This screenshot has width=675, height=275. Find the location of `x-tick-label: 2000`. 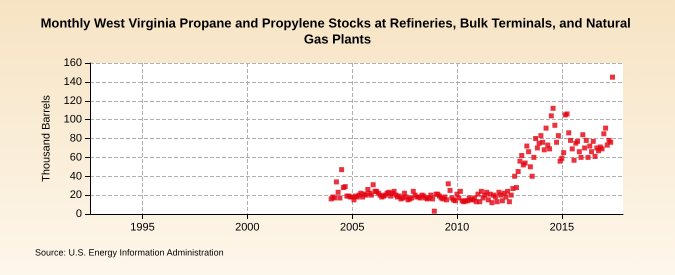

x-tick-label: 2000 is located at coordinates (247, 228).